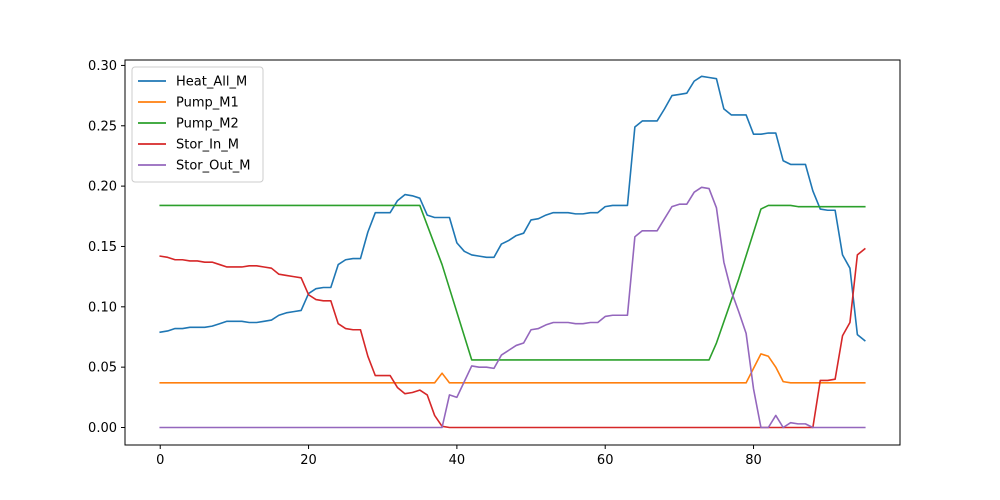 The width and height of the screenshot is (1000, 500). What do you see at coordinates (605, 460) in the screenshot?
I see `x-tick-label-3: 60` at bounding box center [605, 460].